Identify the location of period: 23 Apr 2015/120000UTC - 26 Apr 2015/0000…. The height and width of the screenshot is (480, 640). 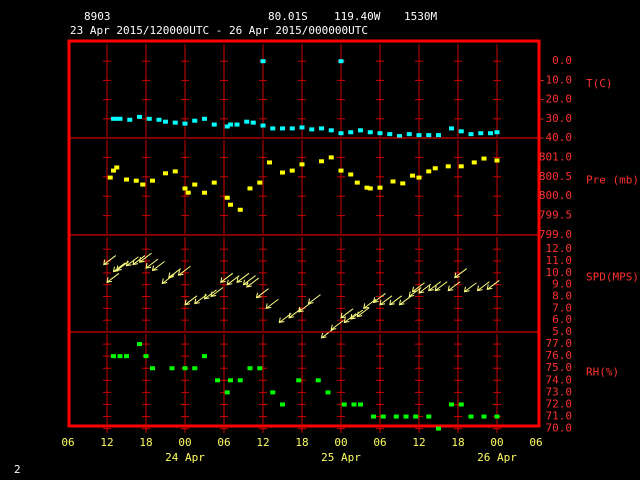
(219, 30).